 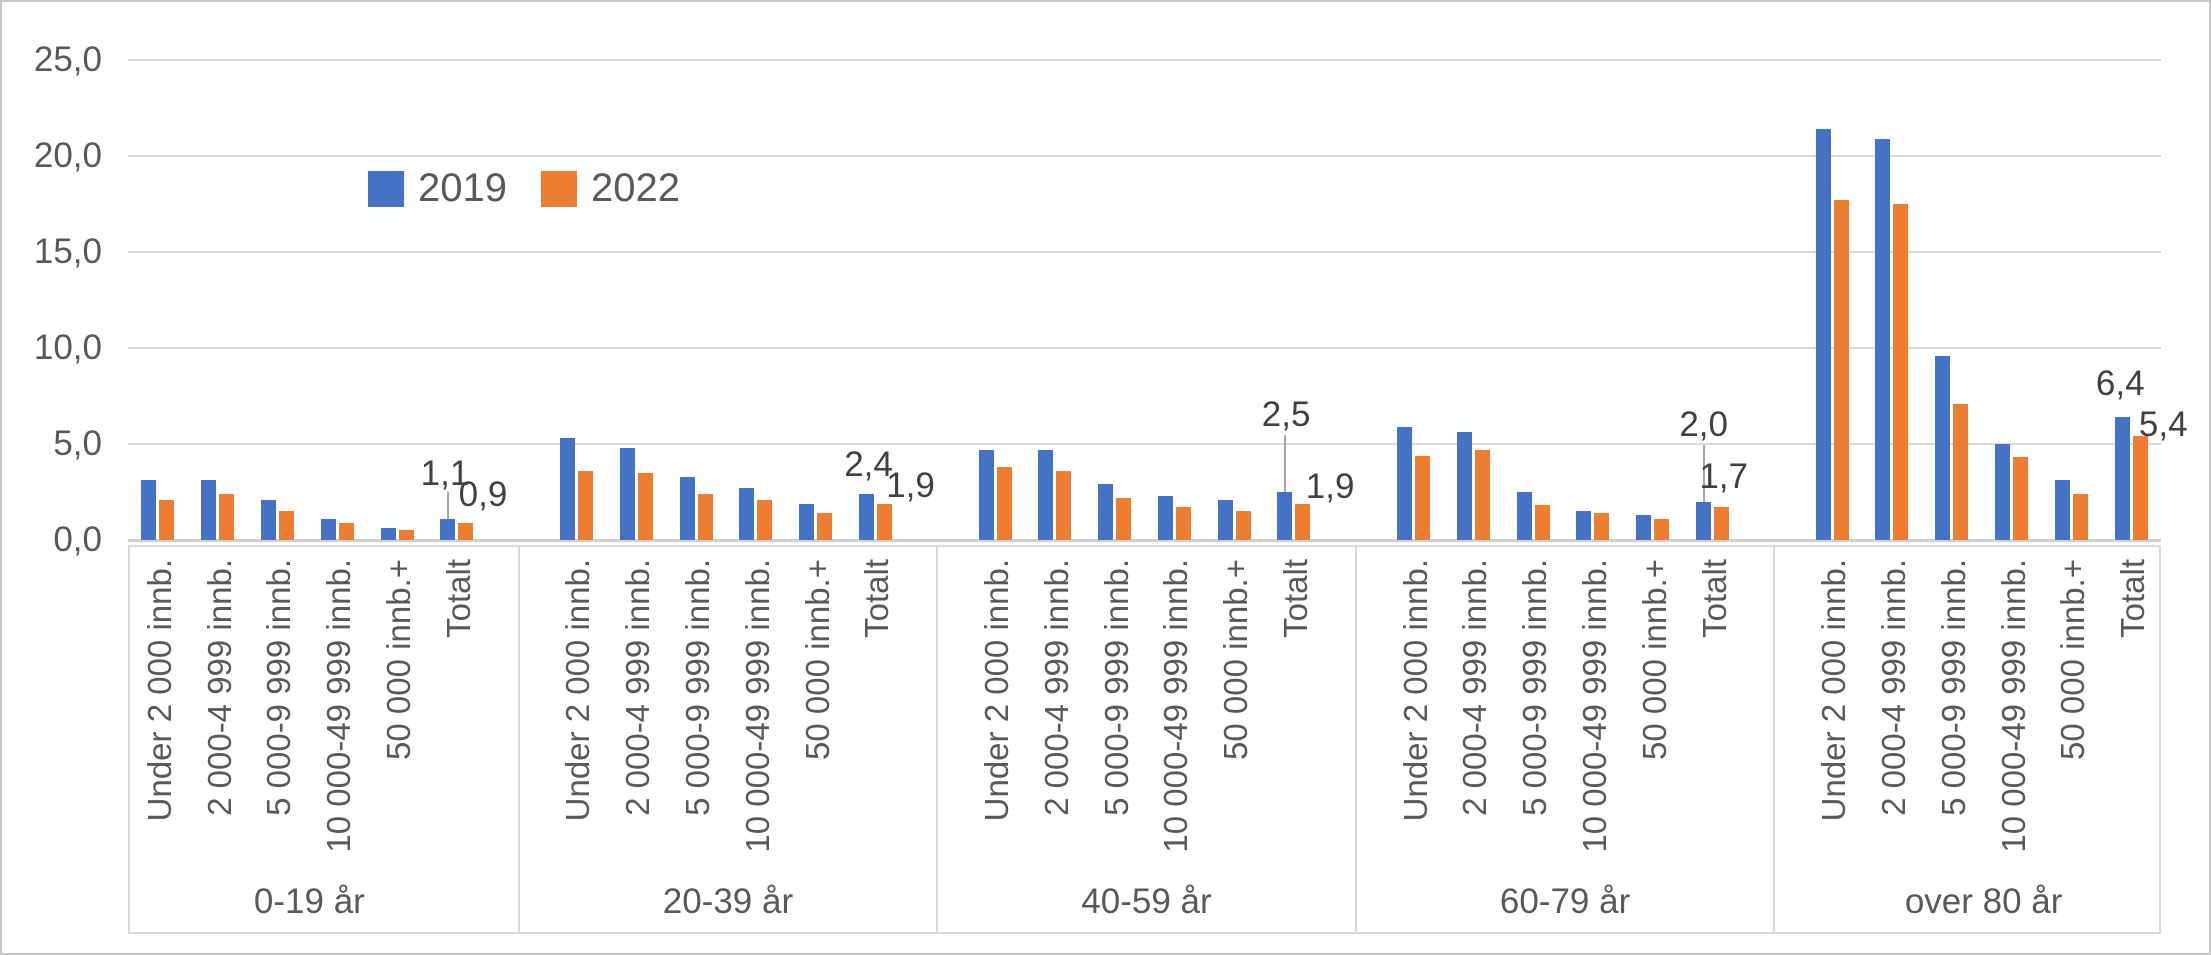 I want to click on bar-group-over-80-år, so click(x=1981, y=300).